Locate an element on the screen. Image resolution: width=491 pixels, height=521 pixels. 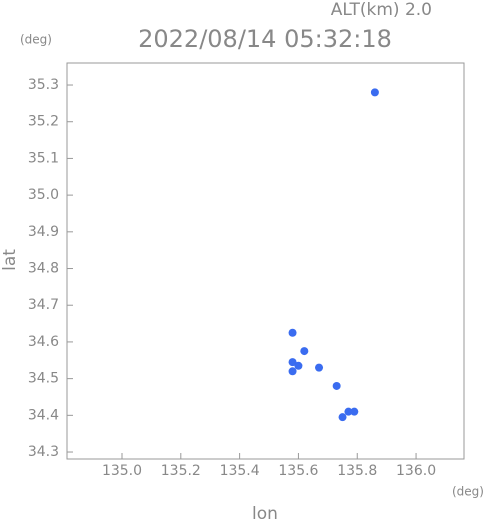
chart-title: 2022/08/14 05:32:18 is located at coordinates (265, 39).